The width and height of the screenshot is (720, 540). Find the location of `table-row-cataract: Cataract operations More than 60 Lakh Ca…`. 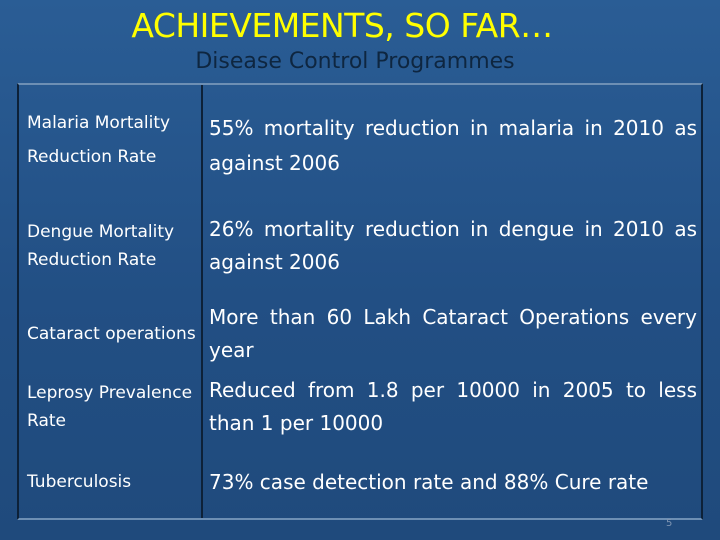

table-row-cataract: Cataract operations More than 60 Lakh Ca… is located at coordinates (360, 334).